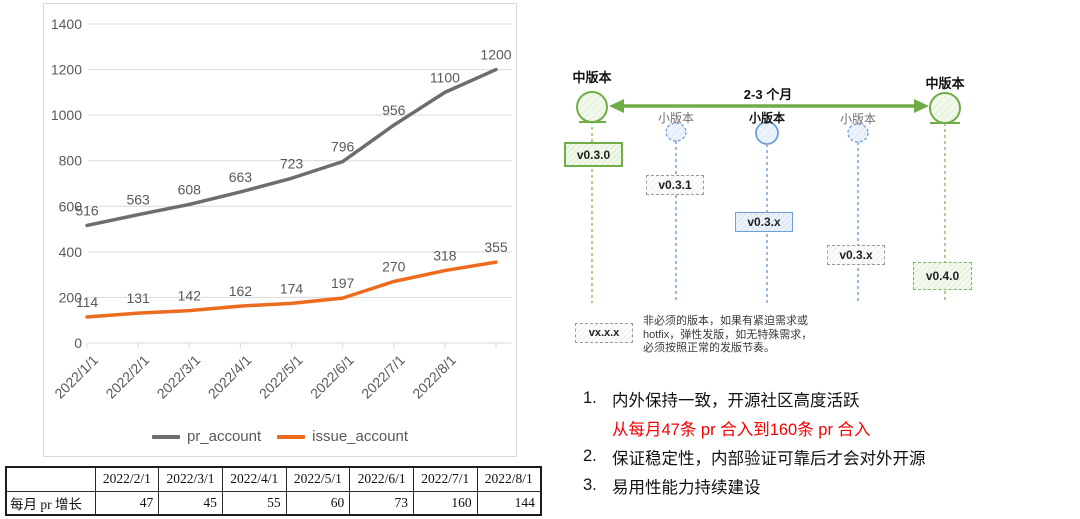  I want to click on table-header-cell: 2022/8/1, so click(509, 479).